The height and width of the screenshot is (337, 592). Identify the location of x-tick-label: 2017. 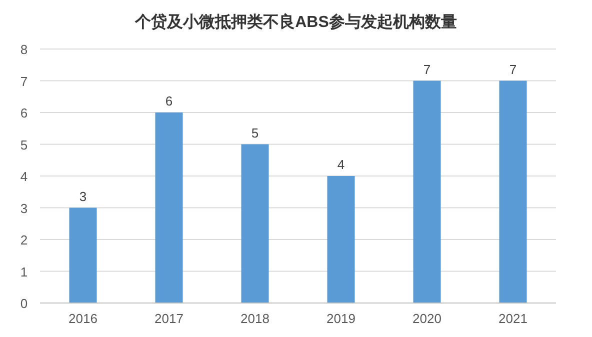
(169, 318).